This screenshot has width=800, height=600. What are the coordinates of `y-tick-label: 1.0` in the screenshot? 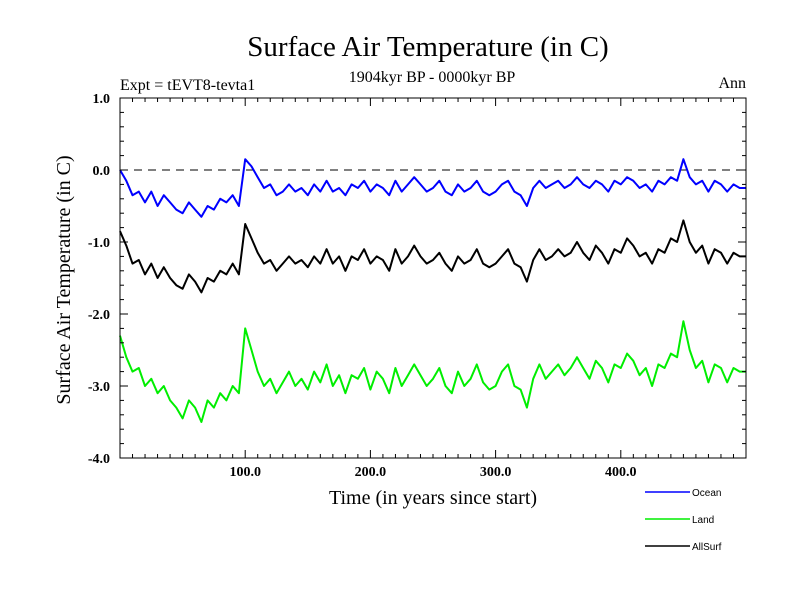 It's located at (102, 99).